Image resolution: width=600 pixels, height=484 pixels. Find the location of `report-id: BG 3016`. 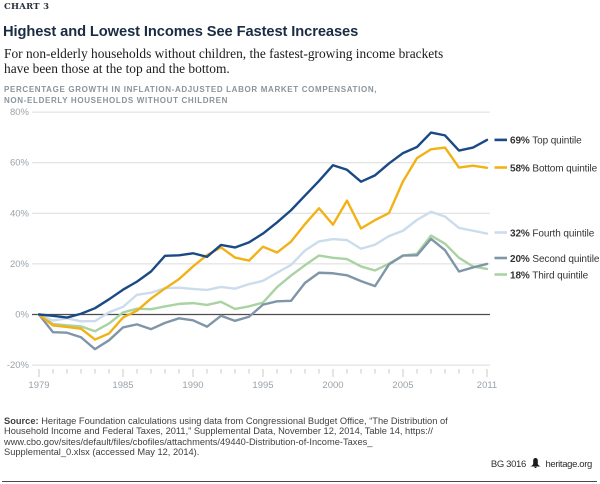

report-id: BG 3016 is located at coordinates (508, 464).